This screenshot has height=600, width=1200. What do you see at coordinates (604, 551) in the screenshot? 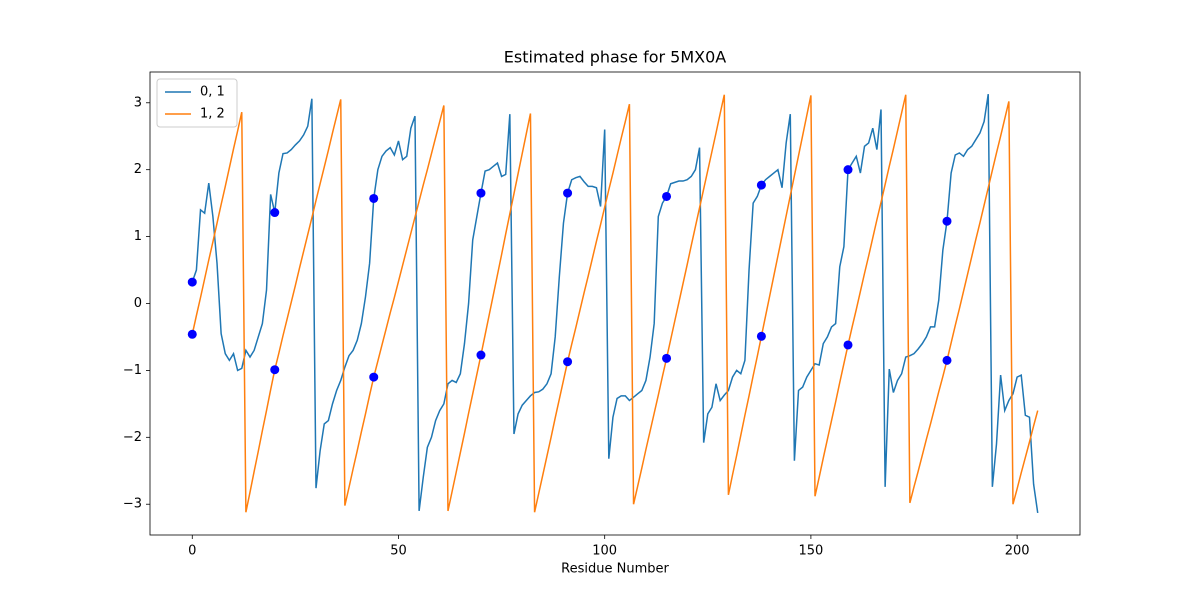
I see `x-tick-label: 100` at bounding box center [604, 551].